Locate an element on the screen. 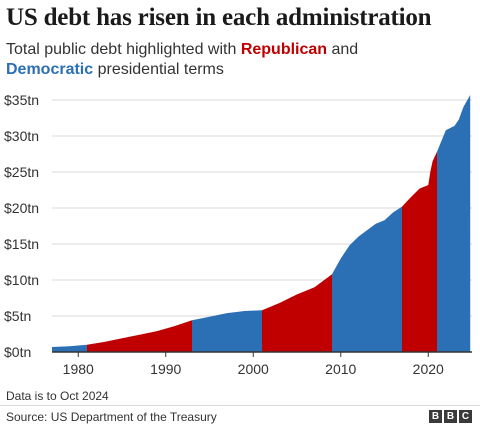  subtitle-republican: Republican is located at coordinates (284, 49).